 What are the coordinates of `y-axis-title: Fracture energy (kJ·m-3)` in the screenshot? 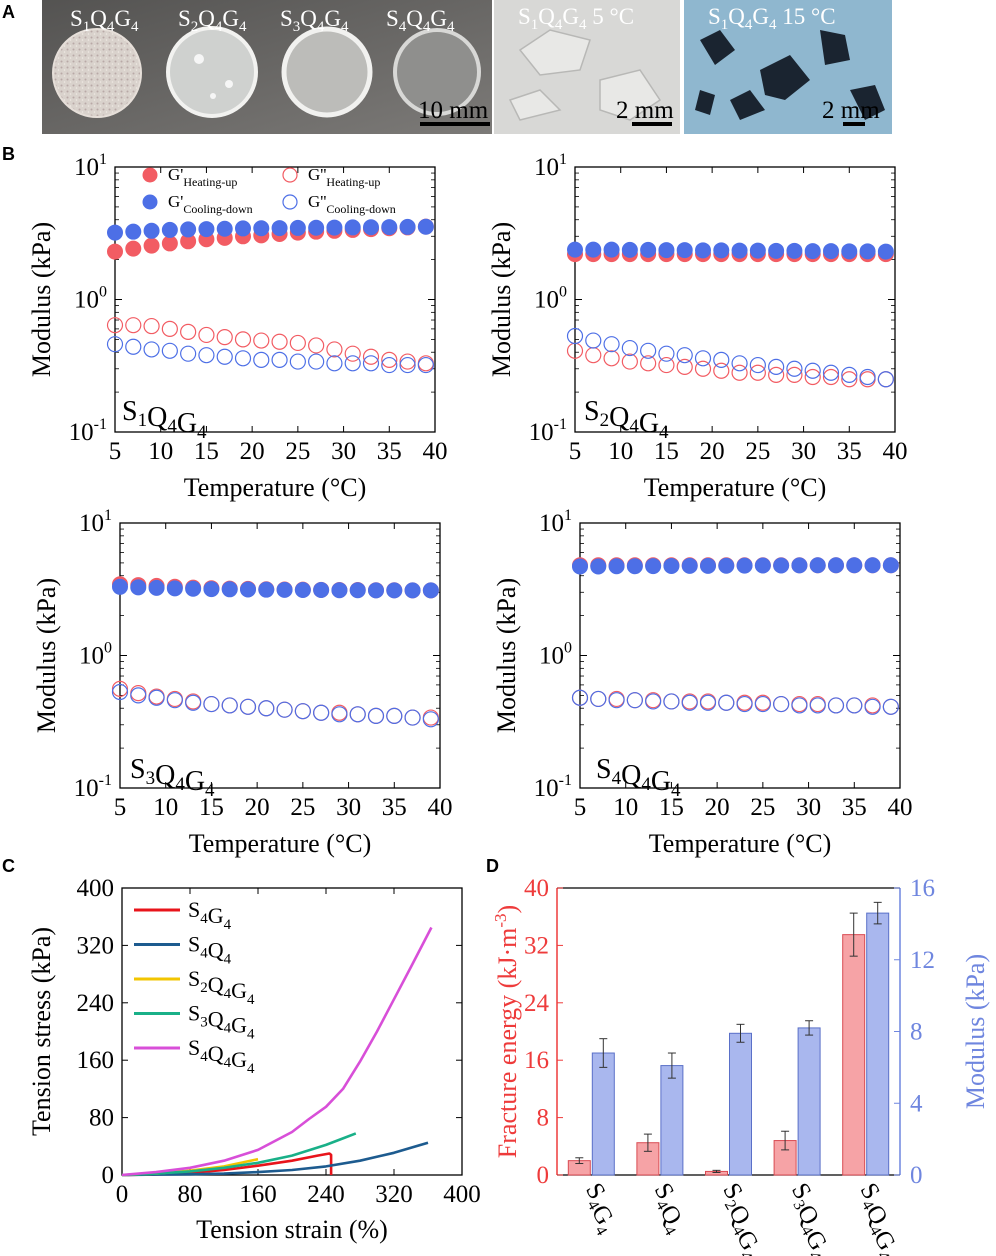 It's located at (506, 1031).